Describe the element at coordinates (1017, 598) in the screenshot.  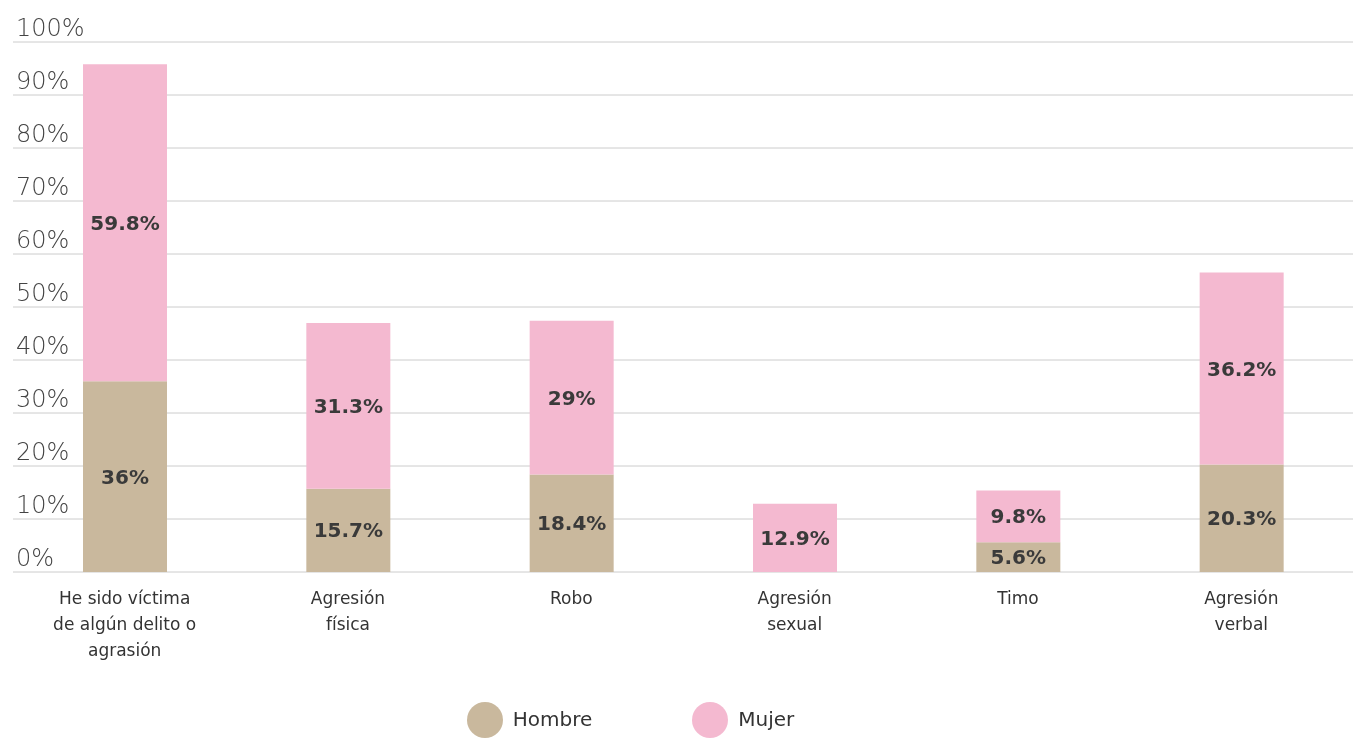
I see `x-tick-label: Timo` at that location.